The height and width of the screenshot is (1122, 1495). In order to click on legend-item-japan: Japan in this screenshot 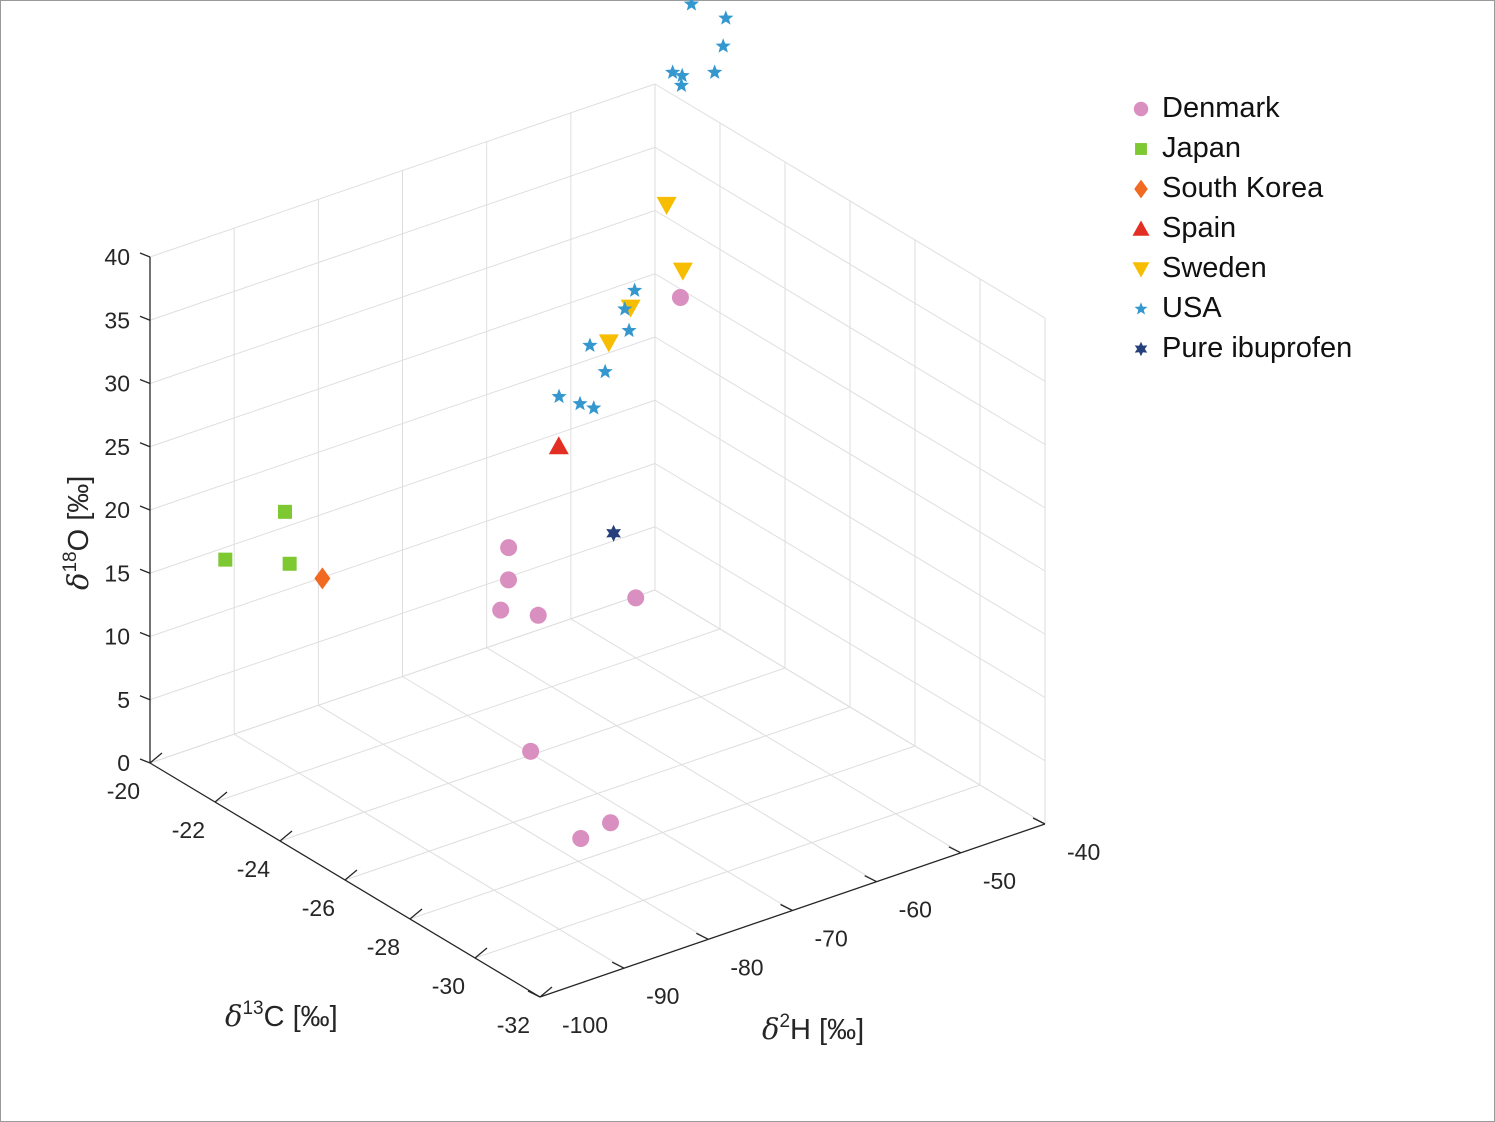, I will do `click(1278, 150)`.